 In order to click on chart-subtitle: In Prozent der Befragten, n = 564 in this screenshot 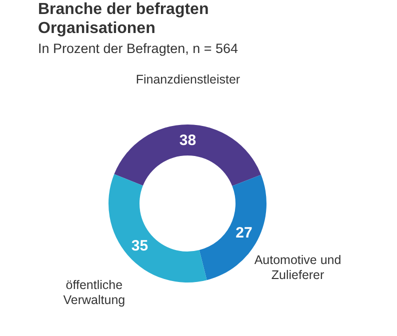, I will do `click(138, 48)`.